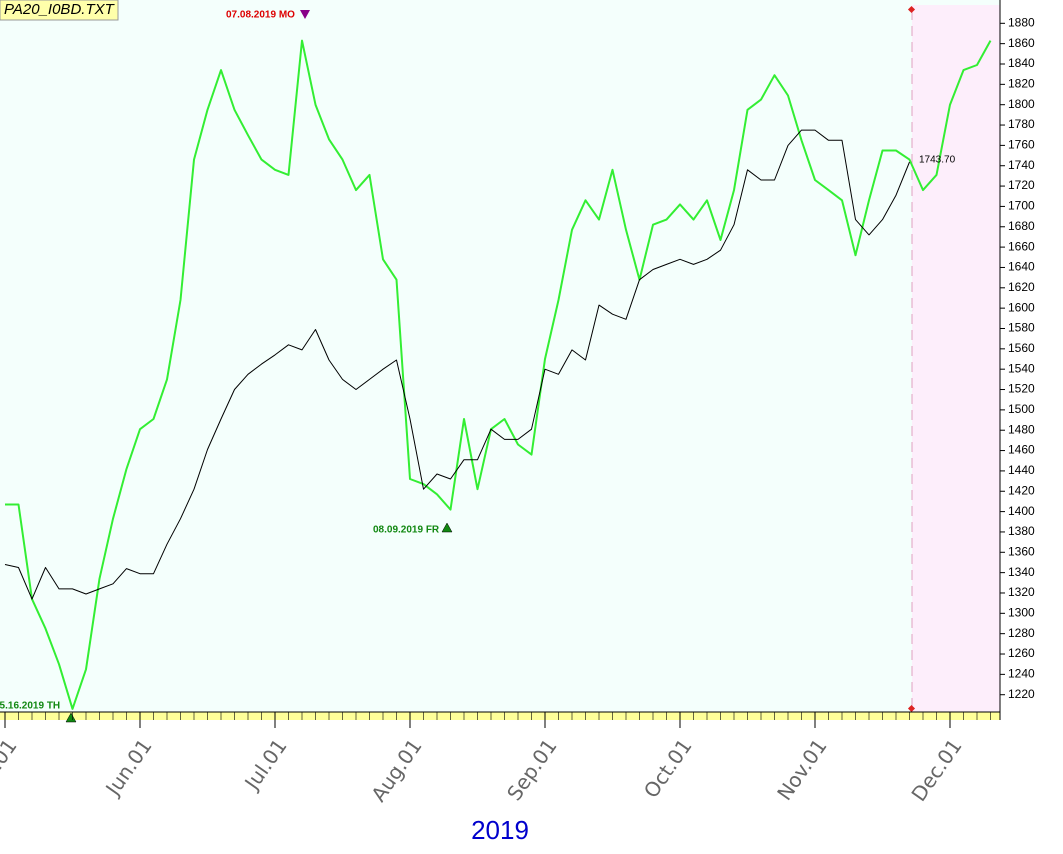 The width and height of the screenshot is (1063, 854). I want to click on y-tick-label: 1580, so click(1021, 328).